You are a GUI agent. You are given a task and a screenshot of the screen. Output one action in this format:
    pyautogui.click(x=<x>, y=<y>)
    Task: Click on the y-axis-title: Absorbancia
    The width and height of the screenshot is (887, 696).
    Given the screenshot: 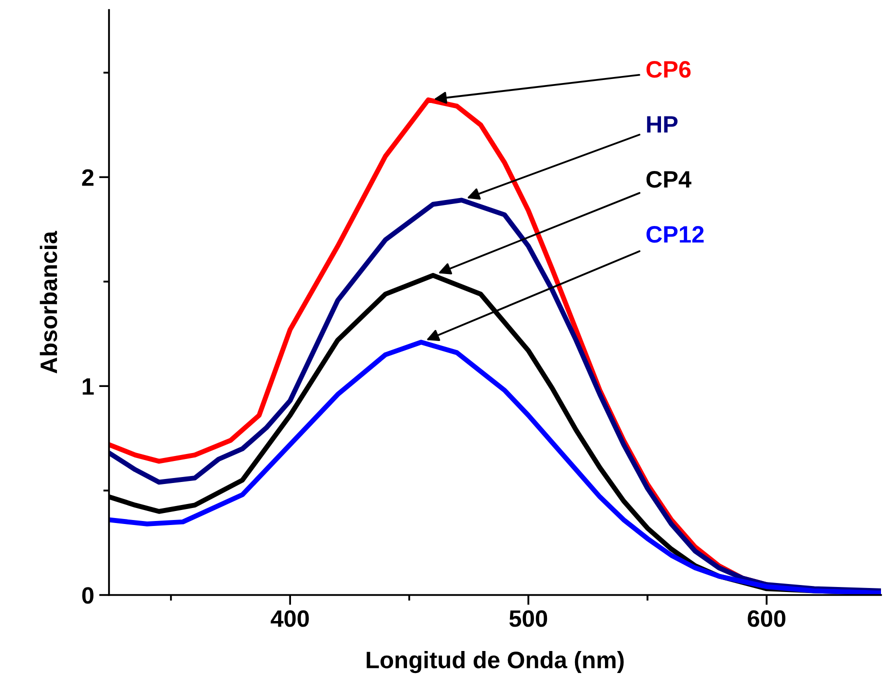 What is the action you would take?
    pyautogui.click(x=49, y=302)
    